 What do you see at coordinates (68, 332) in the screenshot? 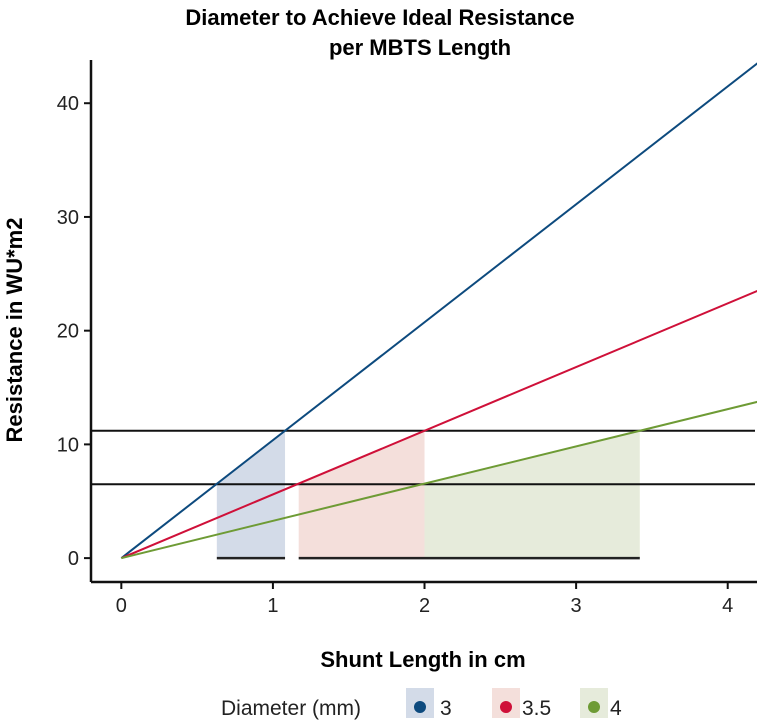
I see `y-tick-label: 20` at bounding box center [68, 332].